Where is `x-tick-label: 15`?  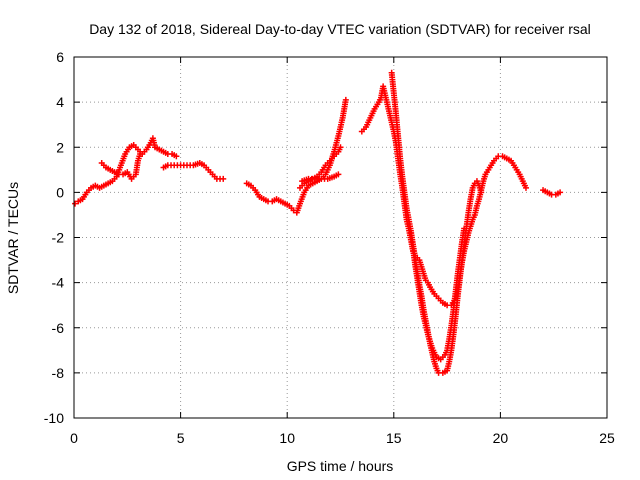 x-tick-label: 15 is located at coordinates (394, 438).